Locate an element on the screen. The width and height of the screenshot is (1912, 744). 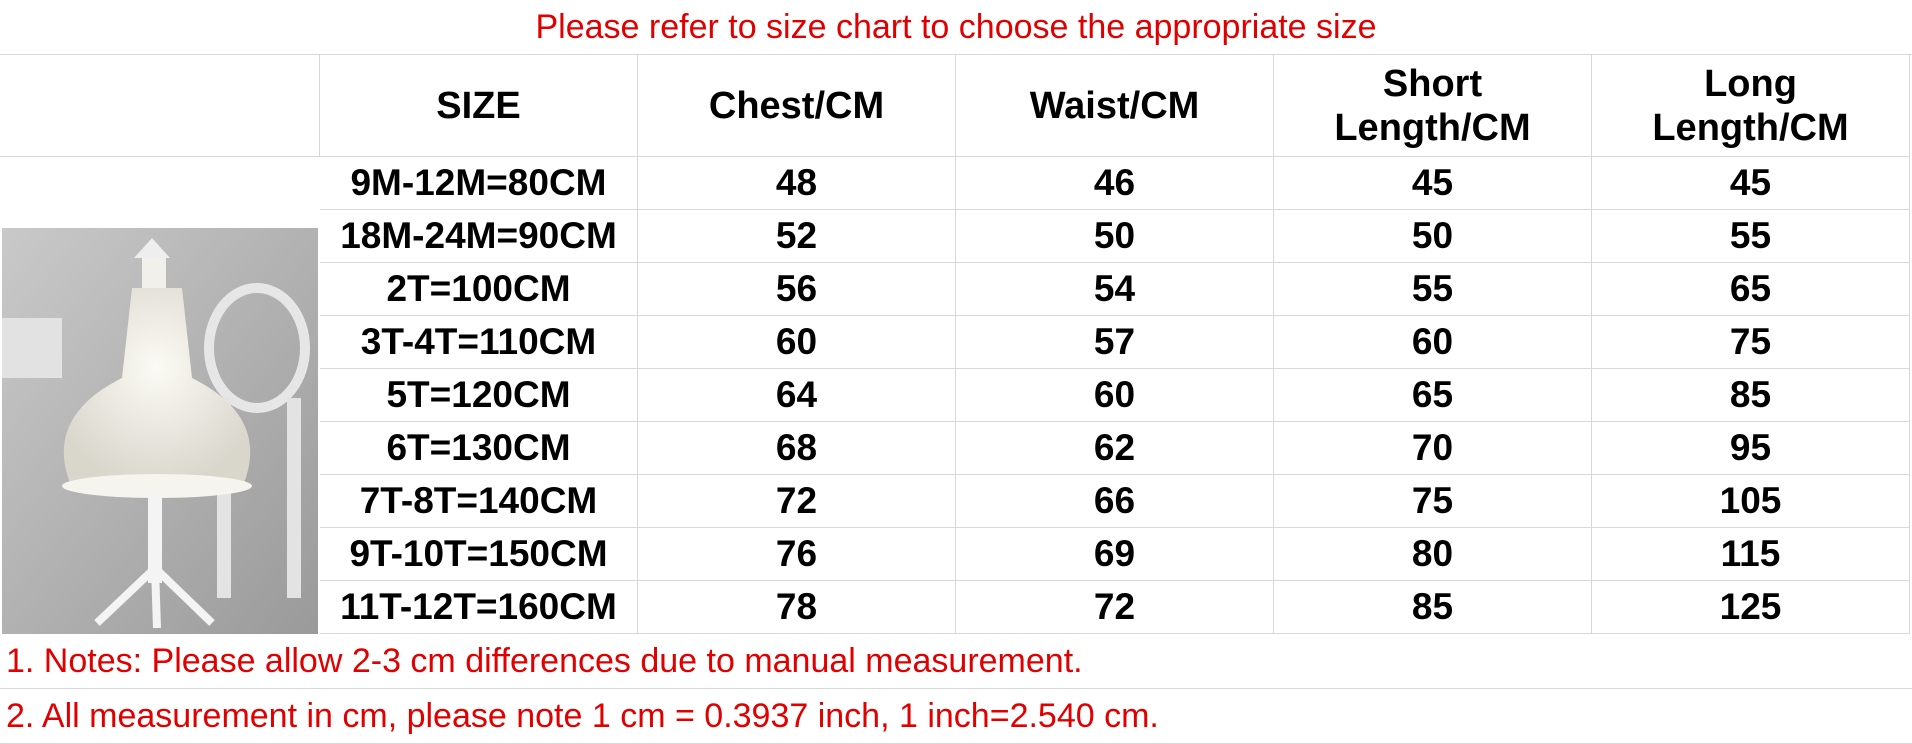
size-cell: 2T=100CM is located at coordinates (479, 289).